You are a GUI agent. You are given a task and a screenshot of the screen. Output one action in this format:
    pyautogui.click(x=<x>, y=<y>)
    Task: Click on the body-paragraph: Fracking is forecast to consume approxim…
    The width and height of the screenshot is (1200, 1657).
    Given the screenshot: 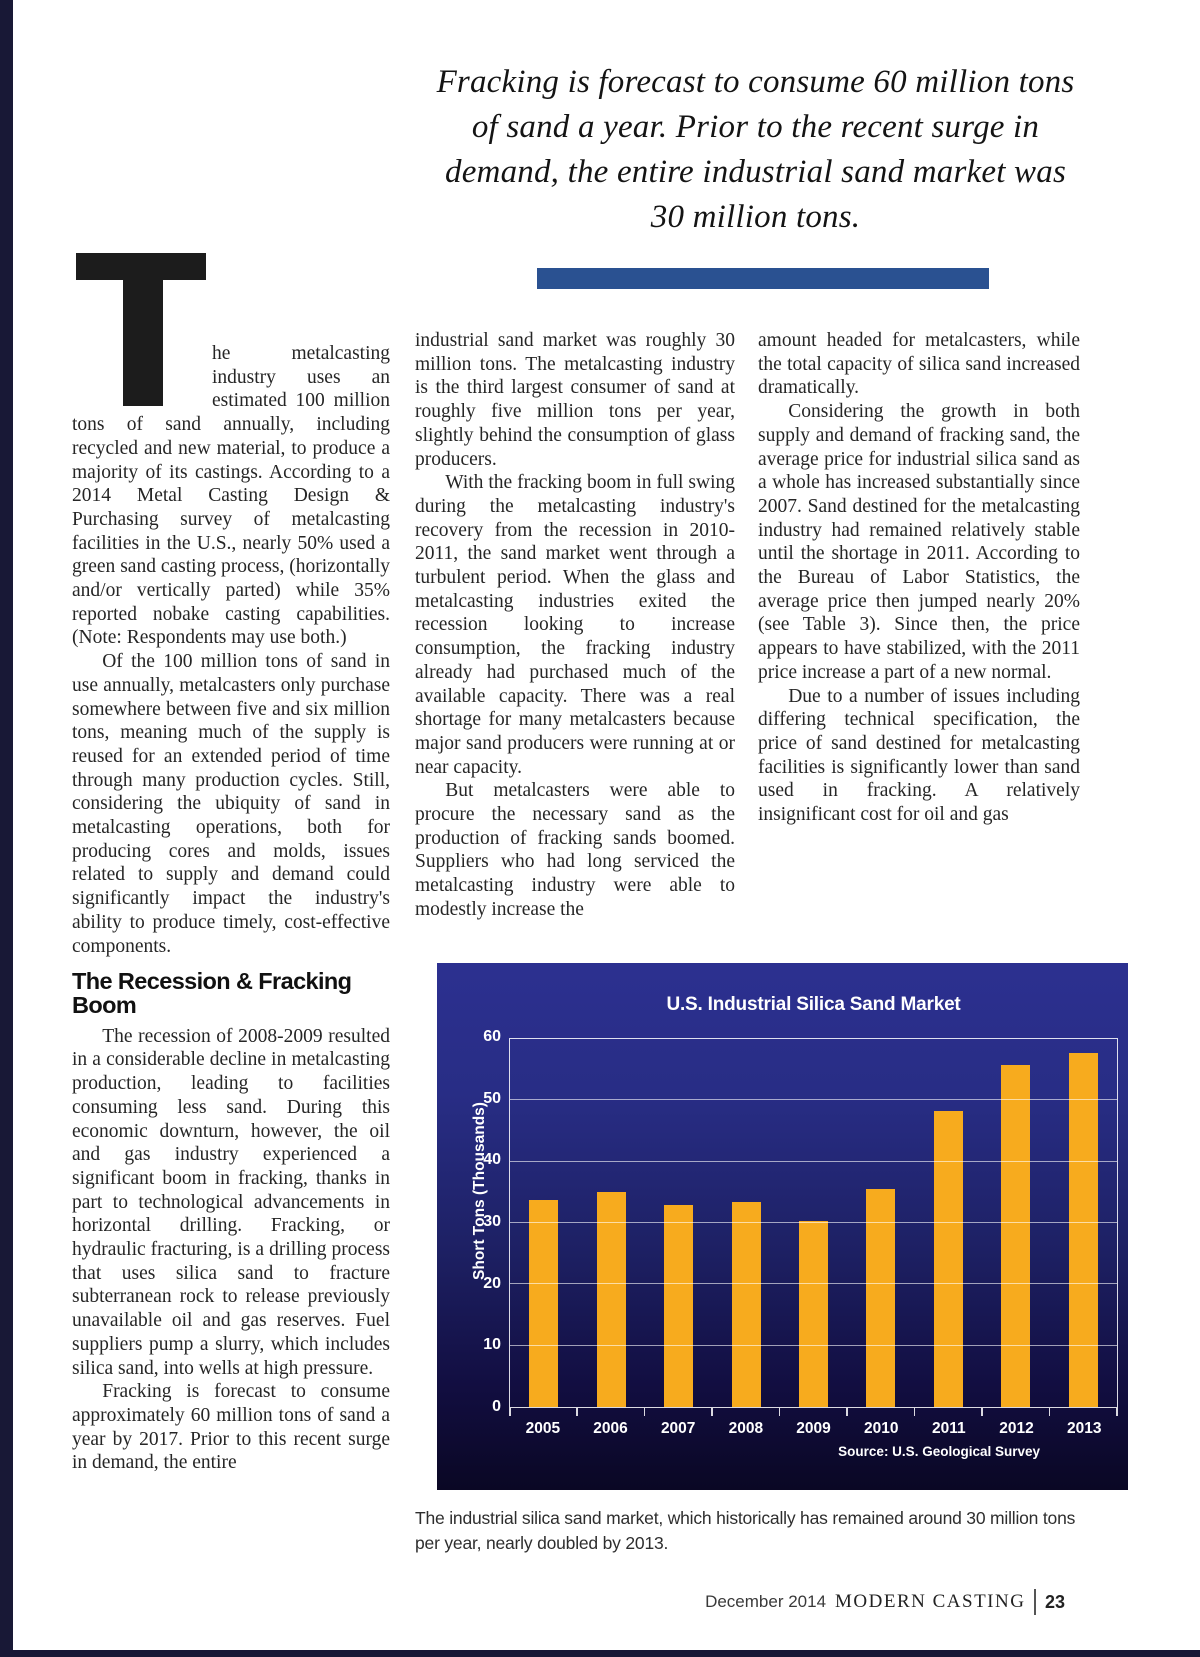 What is the action you would take?
    pyautogui.click(x=231, y=1427)
    